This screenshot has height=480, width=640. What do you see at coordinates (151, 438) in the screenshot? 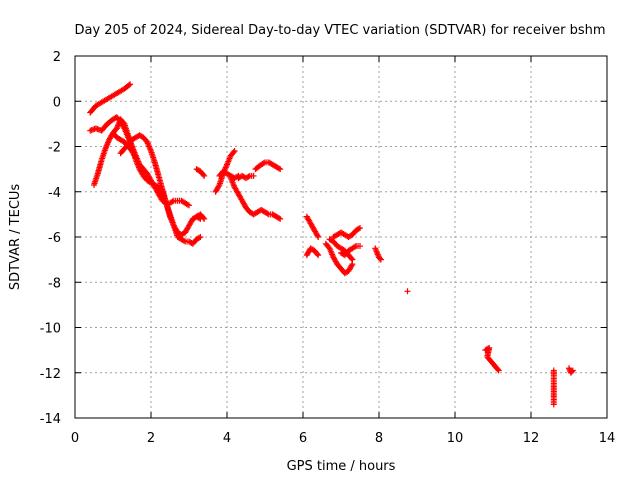
I see `x-tick-label: 2` at bounding box center [151, 438].